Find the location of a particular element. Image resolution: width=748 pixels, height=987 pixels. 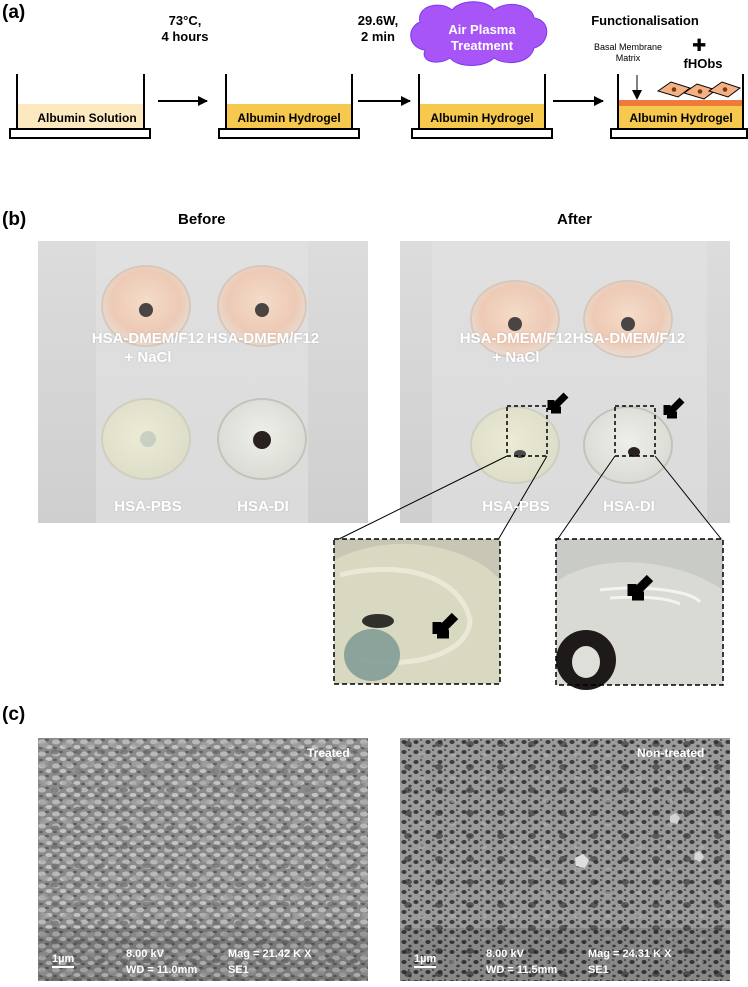

zoom-inset-di is located at coordinates (639, 614).